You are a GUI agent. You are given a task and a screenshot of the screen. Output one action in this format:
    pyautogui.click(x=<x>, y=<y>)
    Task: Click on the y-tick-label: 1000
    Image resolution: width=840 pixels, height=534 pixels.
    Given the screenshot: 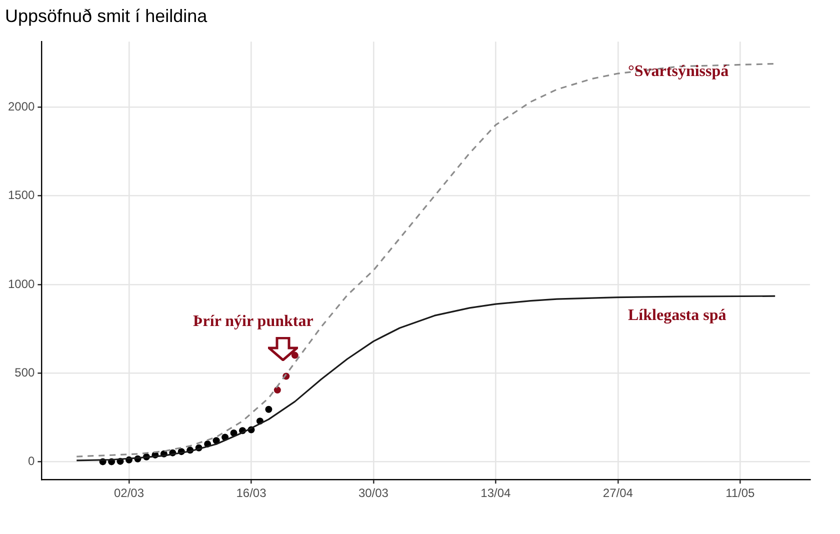 What is the action you would take?
    pyautogui.click(x=22, y=283)
    